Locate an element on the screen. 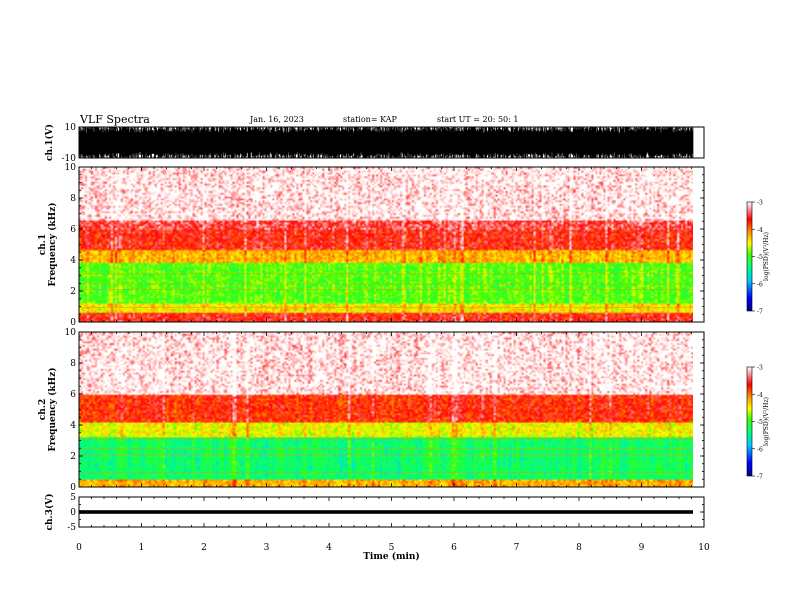 This screenshot has height=612, width=792. ch3-y-tick-label: 5 is located at coordinates (73, 498).